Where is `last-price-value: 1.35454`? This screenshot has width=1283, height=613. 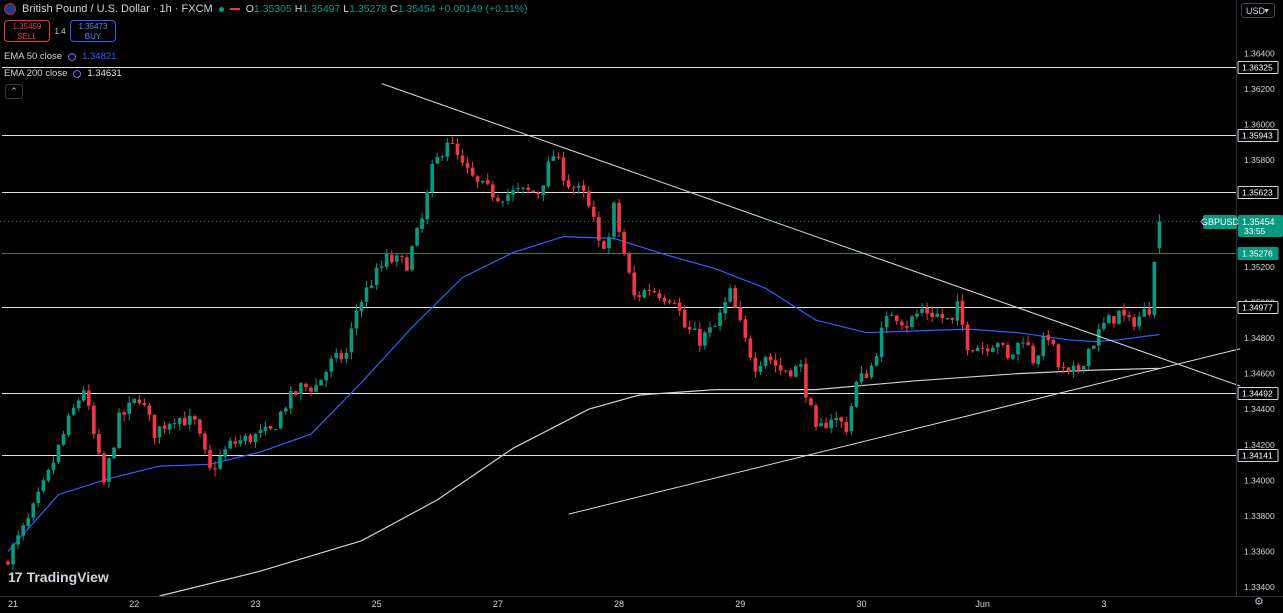
last-price-value: 1.35454 is located at coordinates (1258, 222).